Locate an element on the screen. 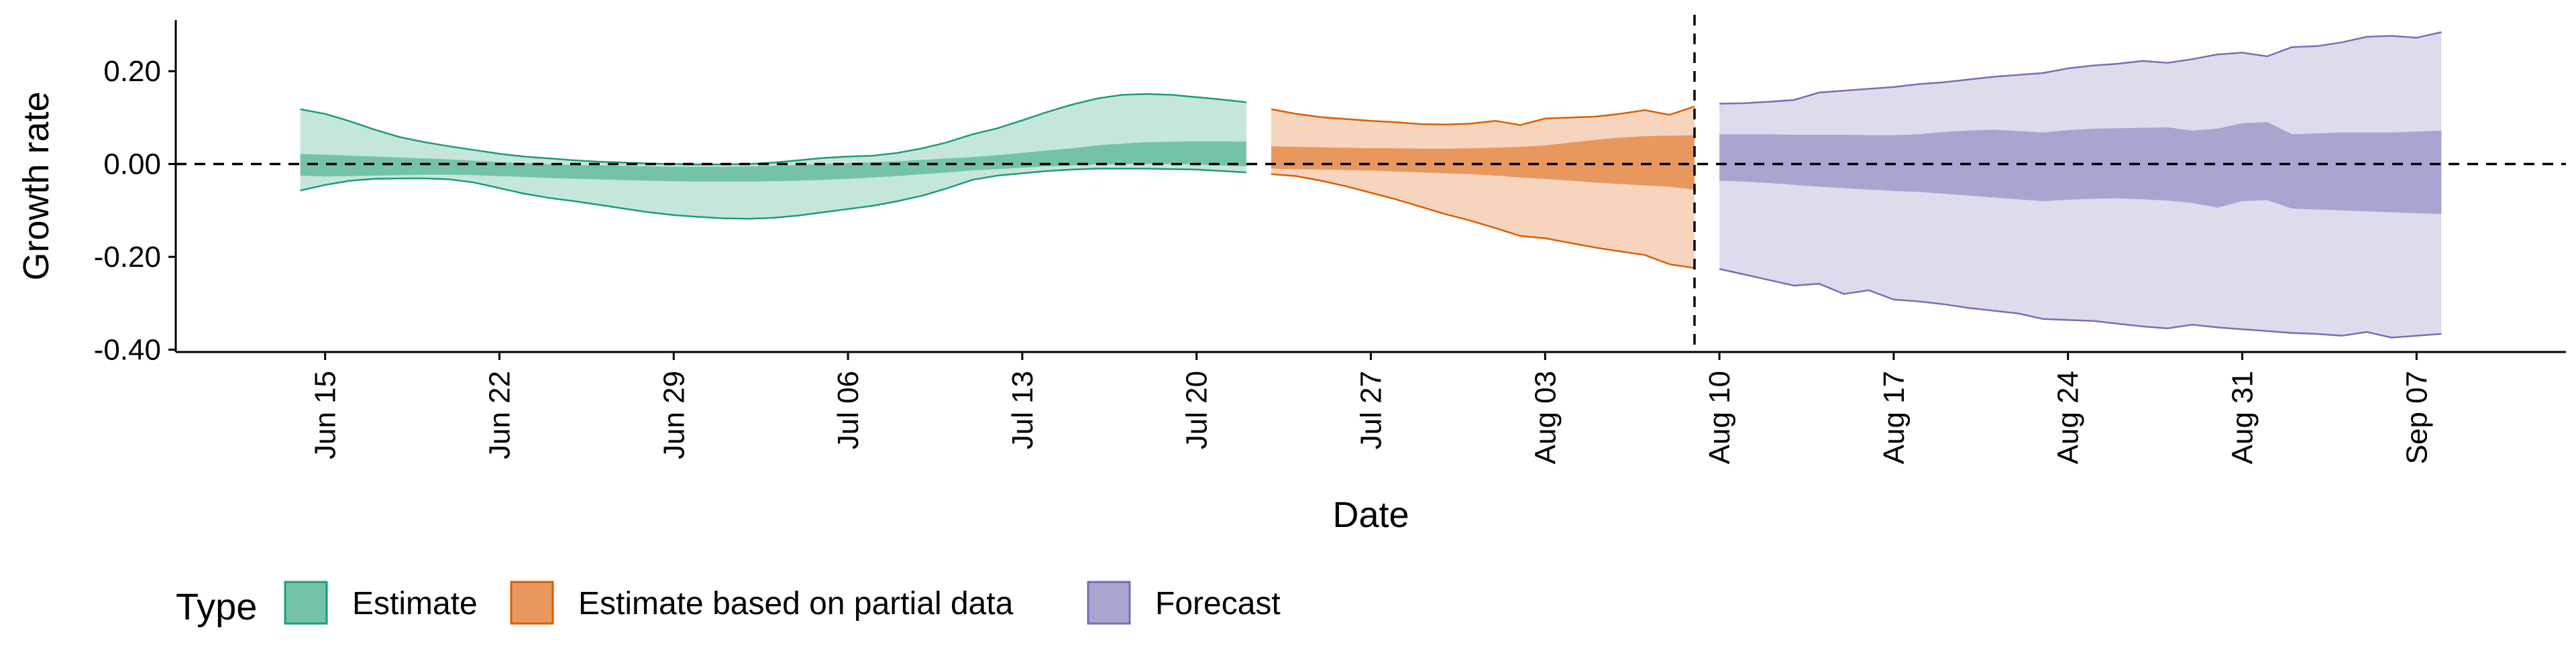 Image resolution: width=2576 pixels, height=647 pixels. partial-outer-interval is located at coordinates (1483, 187).